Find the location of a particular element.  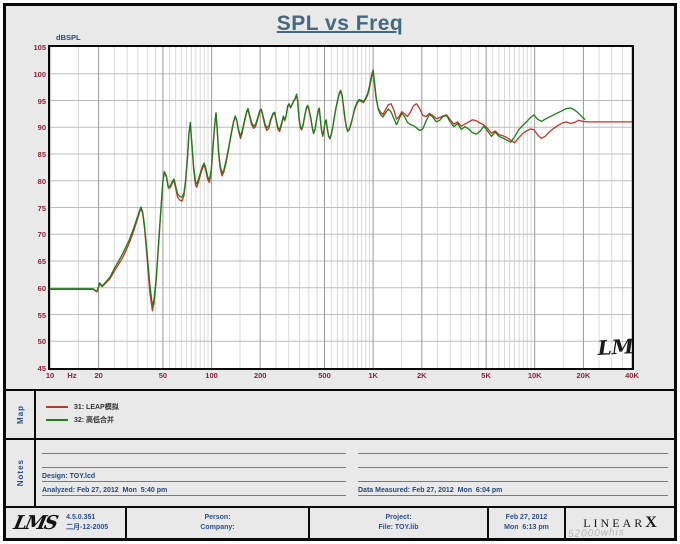

legend: 31: LEAP模拟 32: 高低合并 is located at coordinates (82, 413).